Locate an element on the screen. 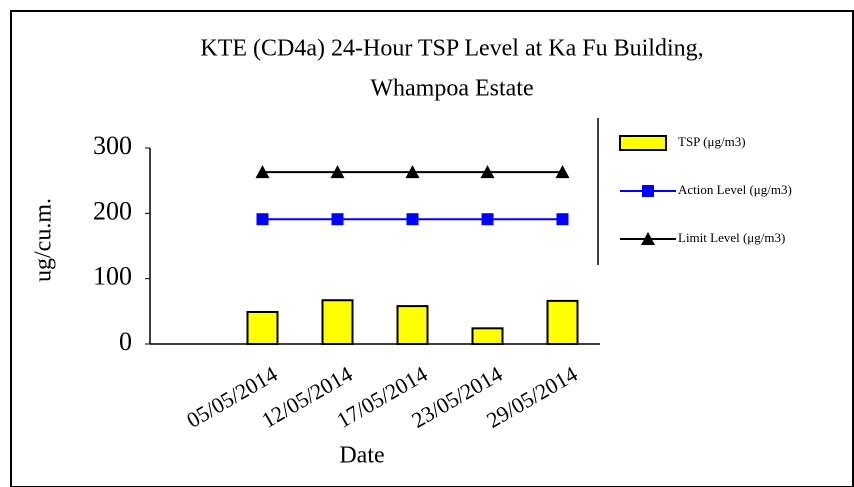  y-tick-label: 300 is located at coordinates (112, 145).